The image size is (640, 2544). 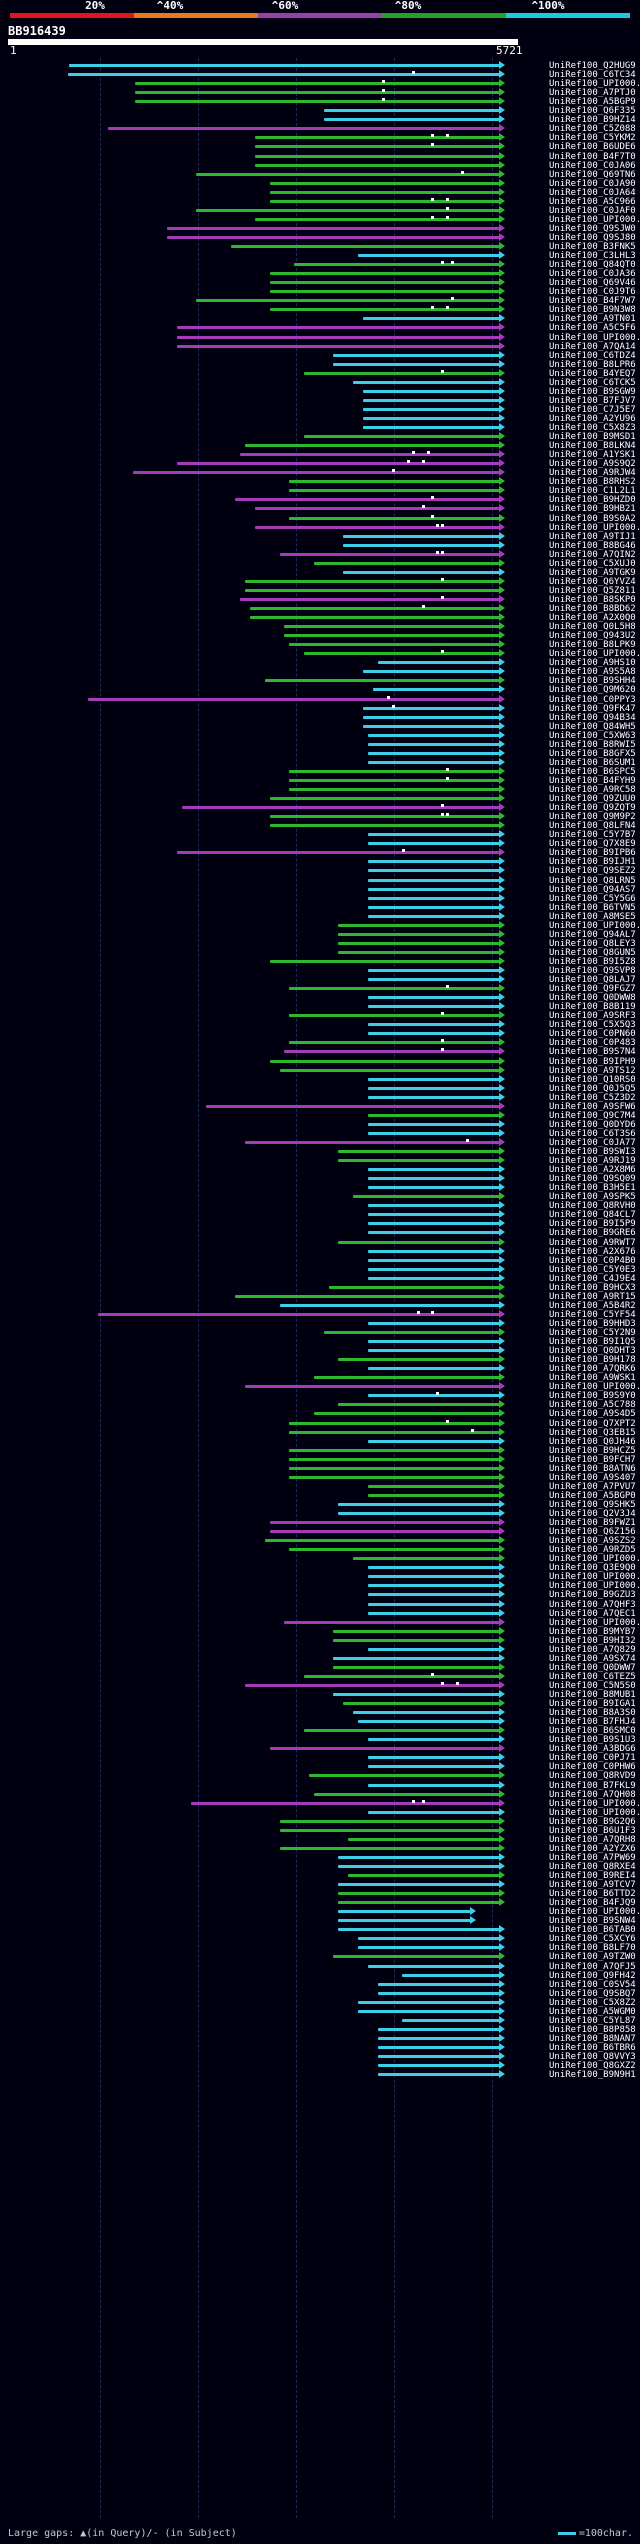 What do you see at coordinates (592, 491) in the screenshot?
I see `hit-id-link: UniRef100_C1L2L1` at bounding box center [592, 491].